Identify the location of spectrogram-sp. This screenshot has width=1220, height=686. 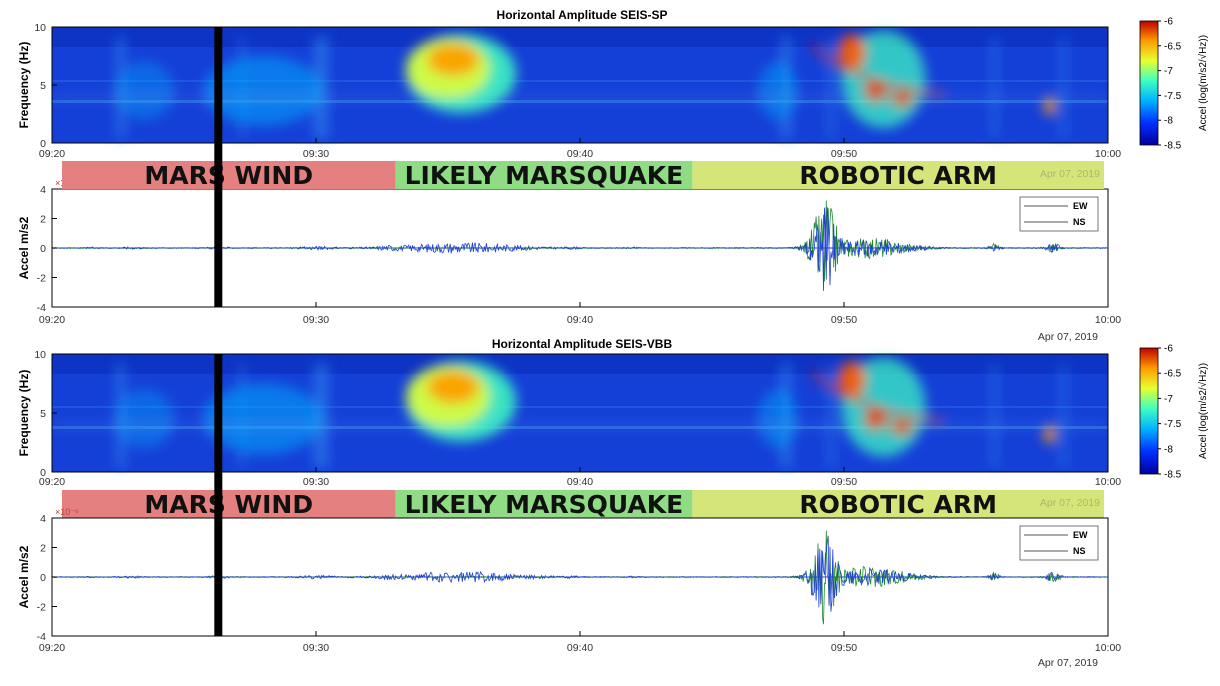
(580, 85).